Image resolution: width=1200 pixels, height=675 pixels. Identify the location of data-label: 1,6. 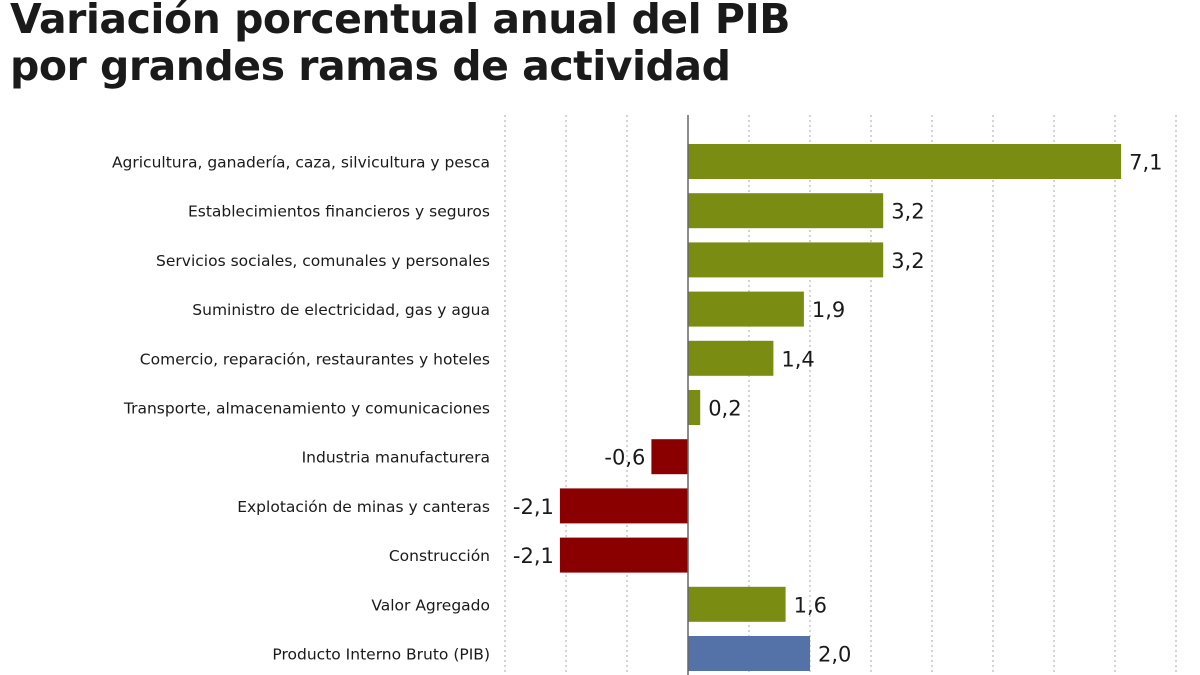
(810, 605).